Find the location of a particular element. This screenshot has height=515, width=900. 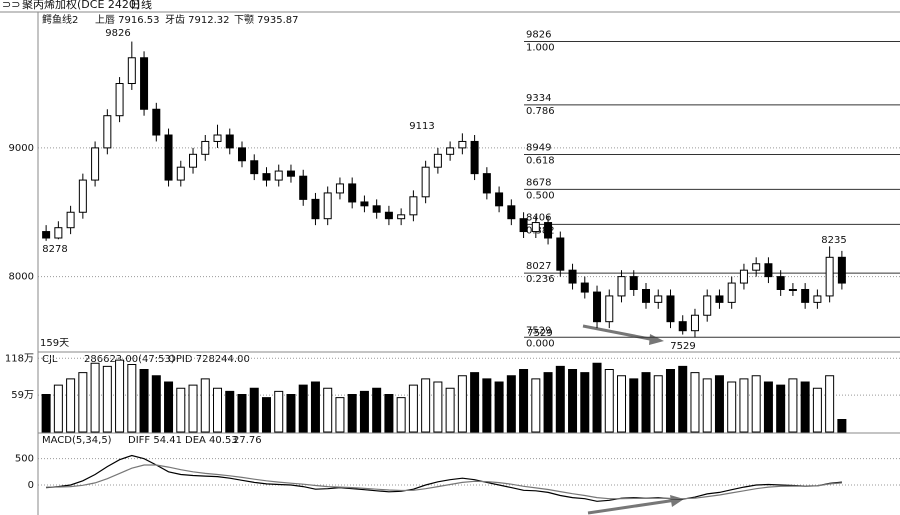

volume-title: CJL is located at coordinates (50, 359).